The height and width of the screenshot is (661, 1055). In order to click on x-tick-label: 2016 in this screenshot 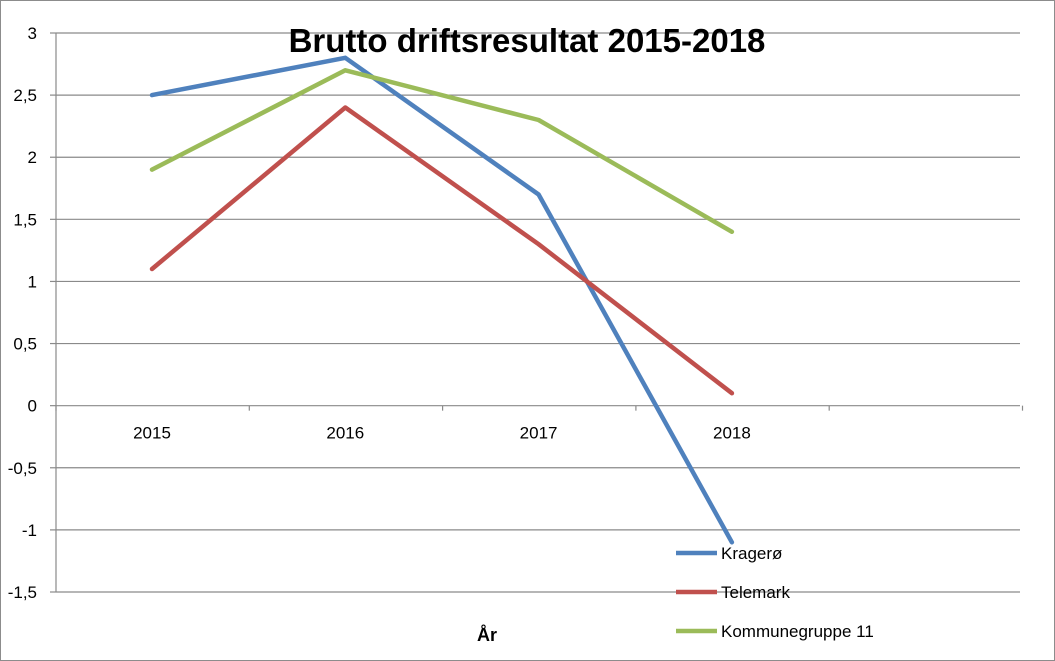, I will do `click(345, 433)`.